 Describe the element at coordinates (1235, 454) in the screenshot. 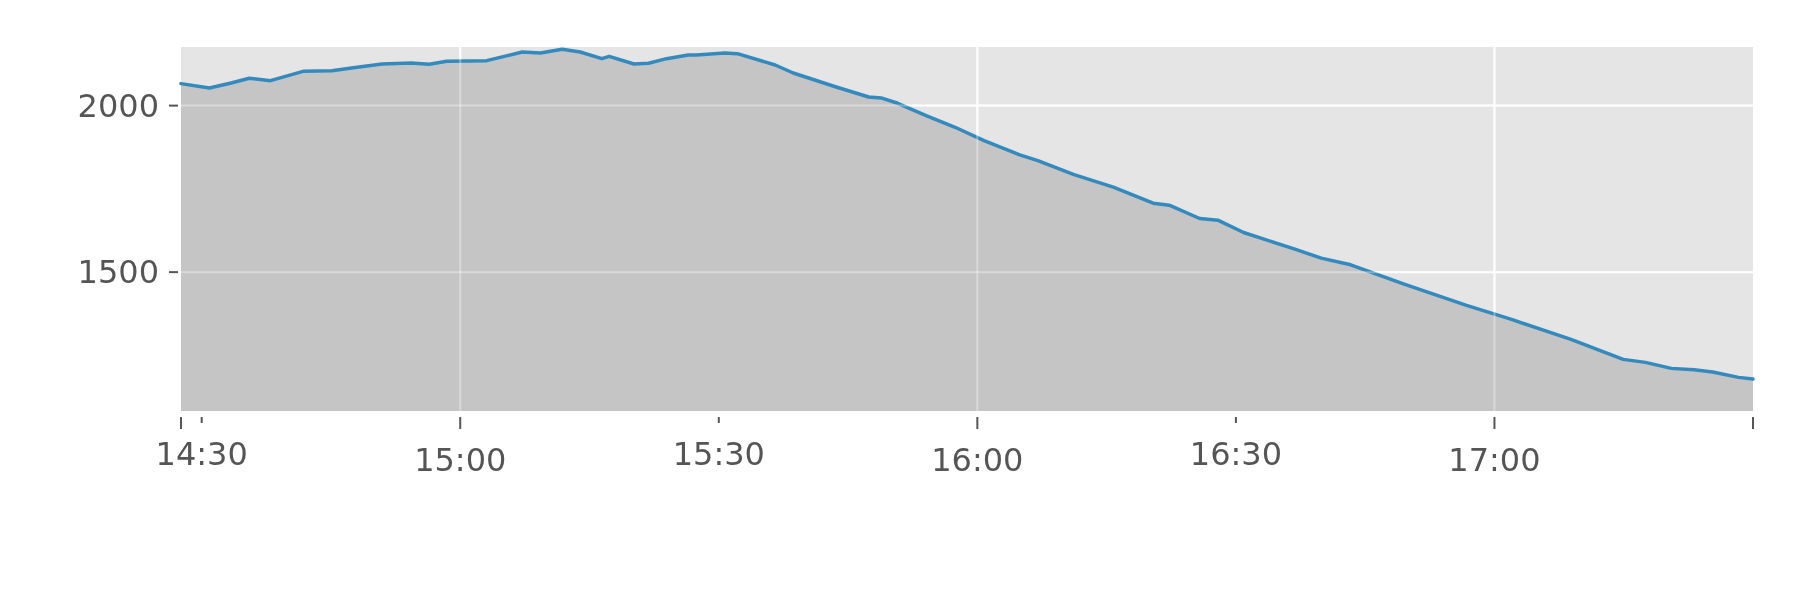

I see `x-tick-label: 16:30` at that location.